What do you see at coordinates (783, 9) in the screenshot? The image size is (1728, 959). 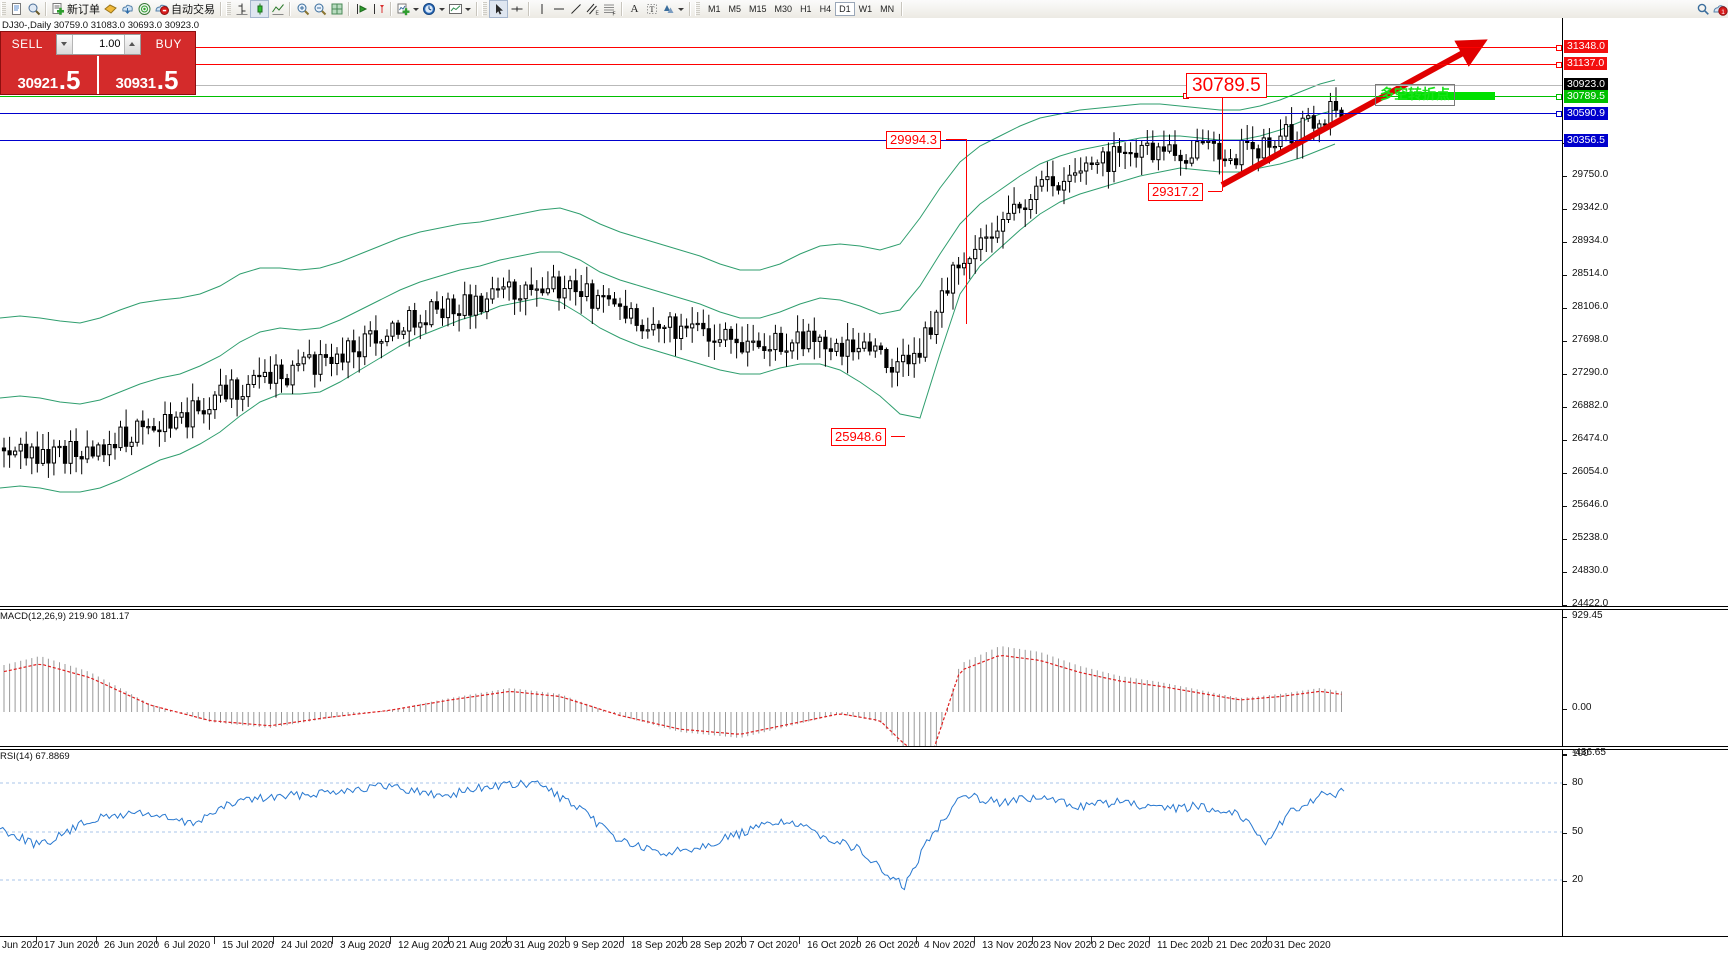 I see `timeframe-m30: M30` at bounding box center [783, 9].